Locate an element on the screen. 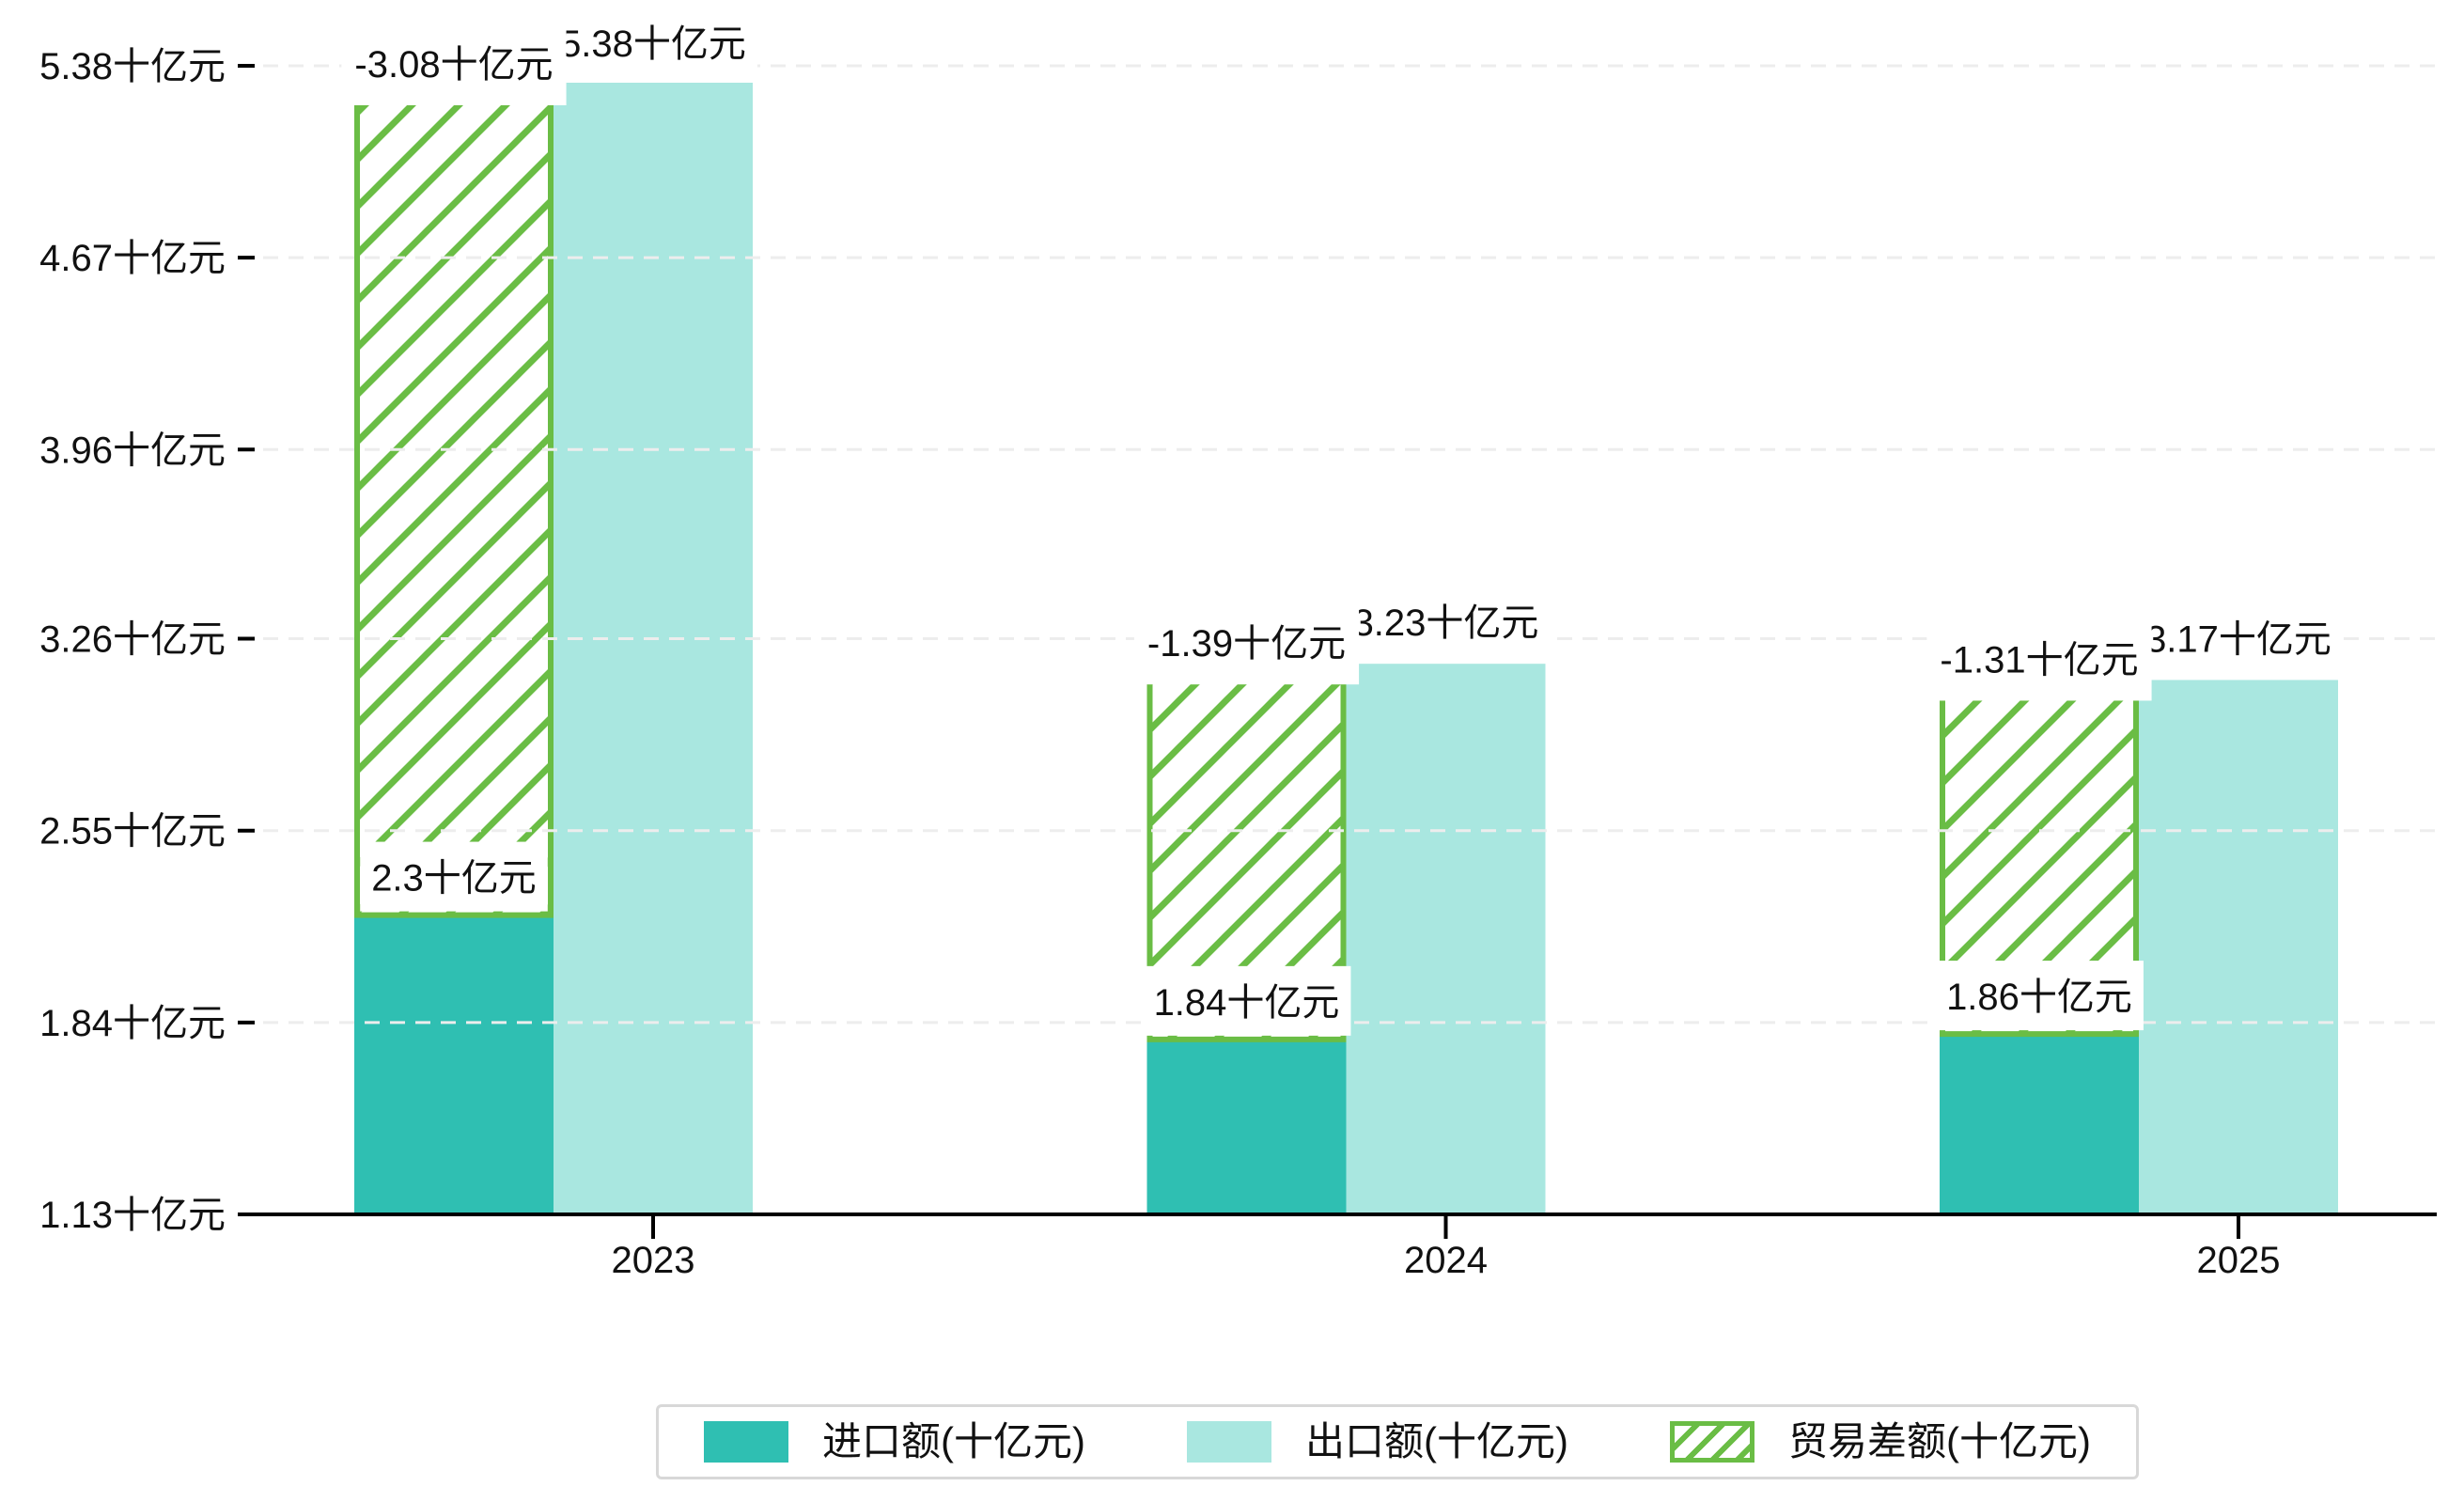 The image size is (2464, 1502). balance-value-label-2024-text: -1.39十亿元 is located at coordinates (1246, 644).